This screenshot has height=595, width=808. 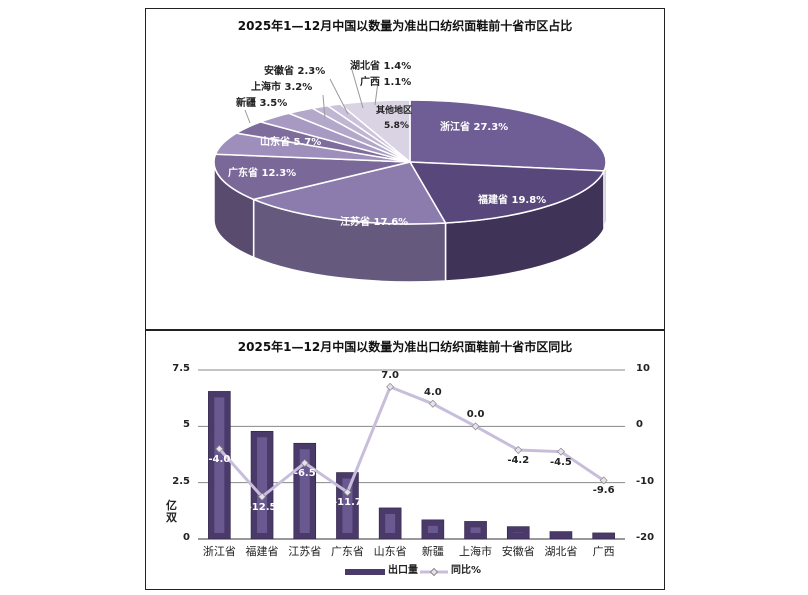 I want to click on pie-slice-其他地区, so click(x=374, y=131).